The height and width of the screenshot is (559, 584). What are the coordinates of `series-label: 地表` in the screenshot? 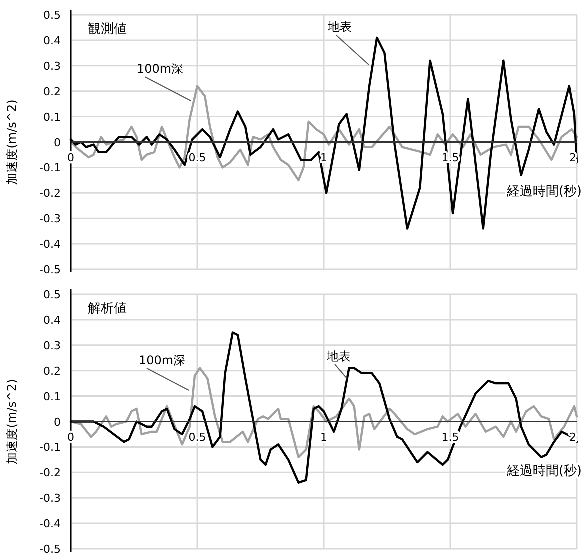 It's located at (338, 357).